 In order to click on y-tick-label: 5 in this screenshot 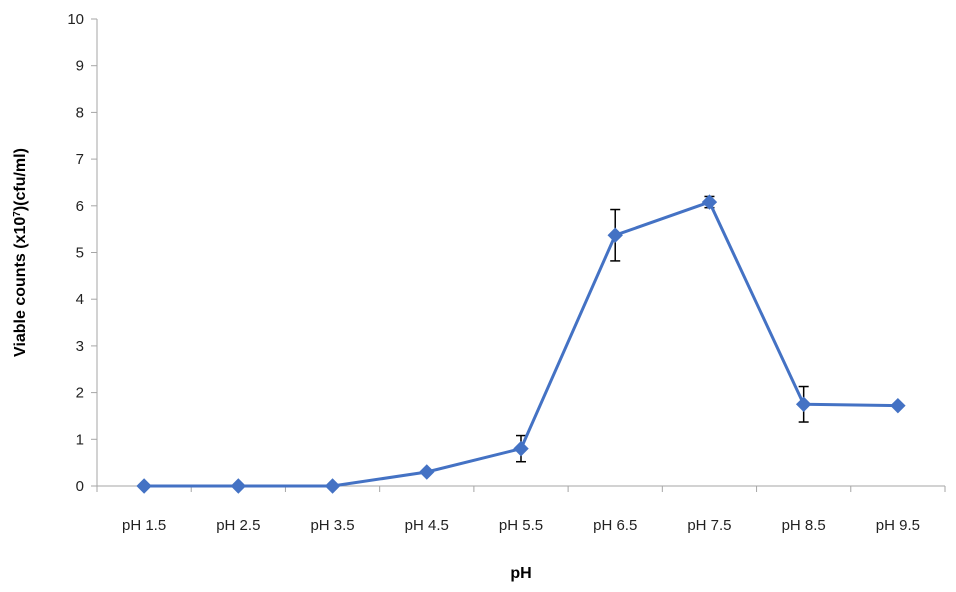, I will do `click(80, 253)`.